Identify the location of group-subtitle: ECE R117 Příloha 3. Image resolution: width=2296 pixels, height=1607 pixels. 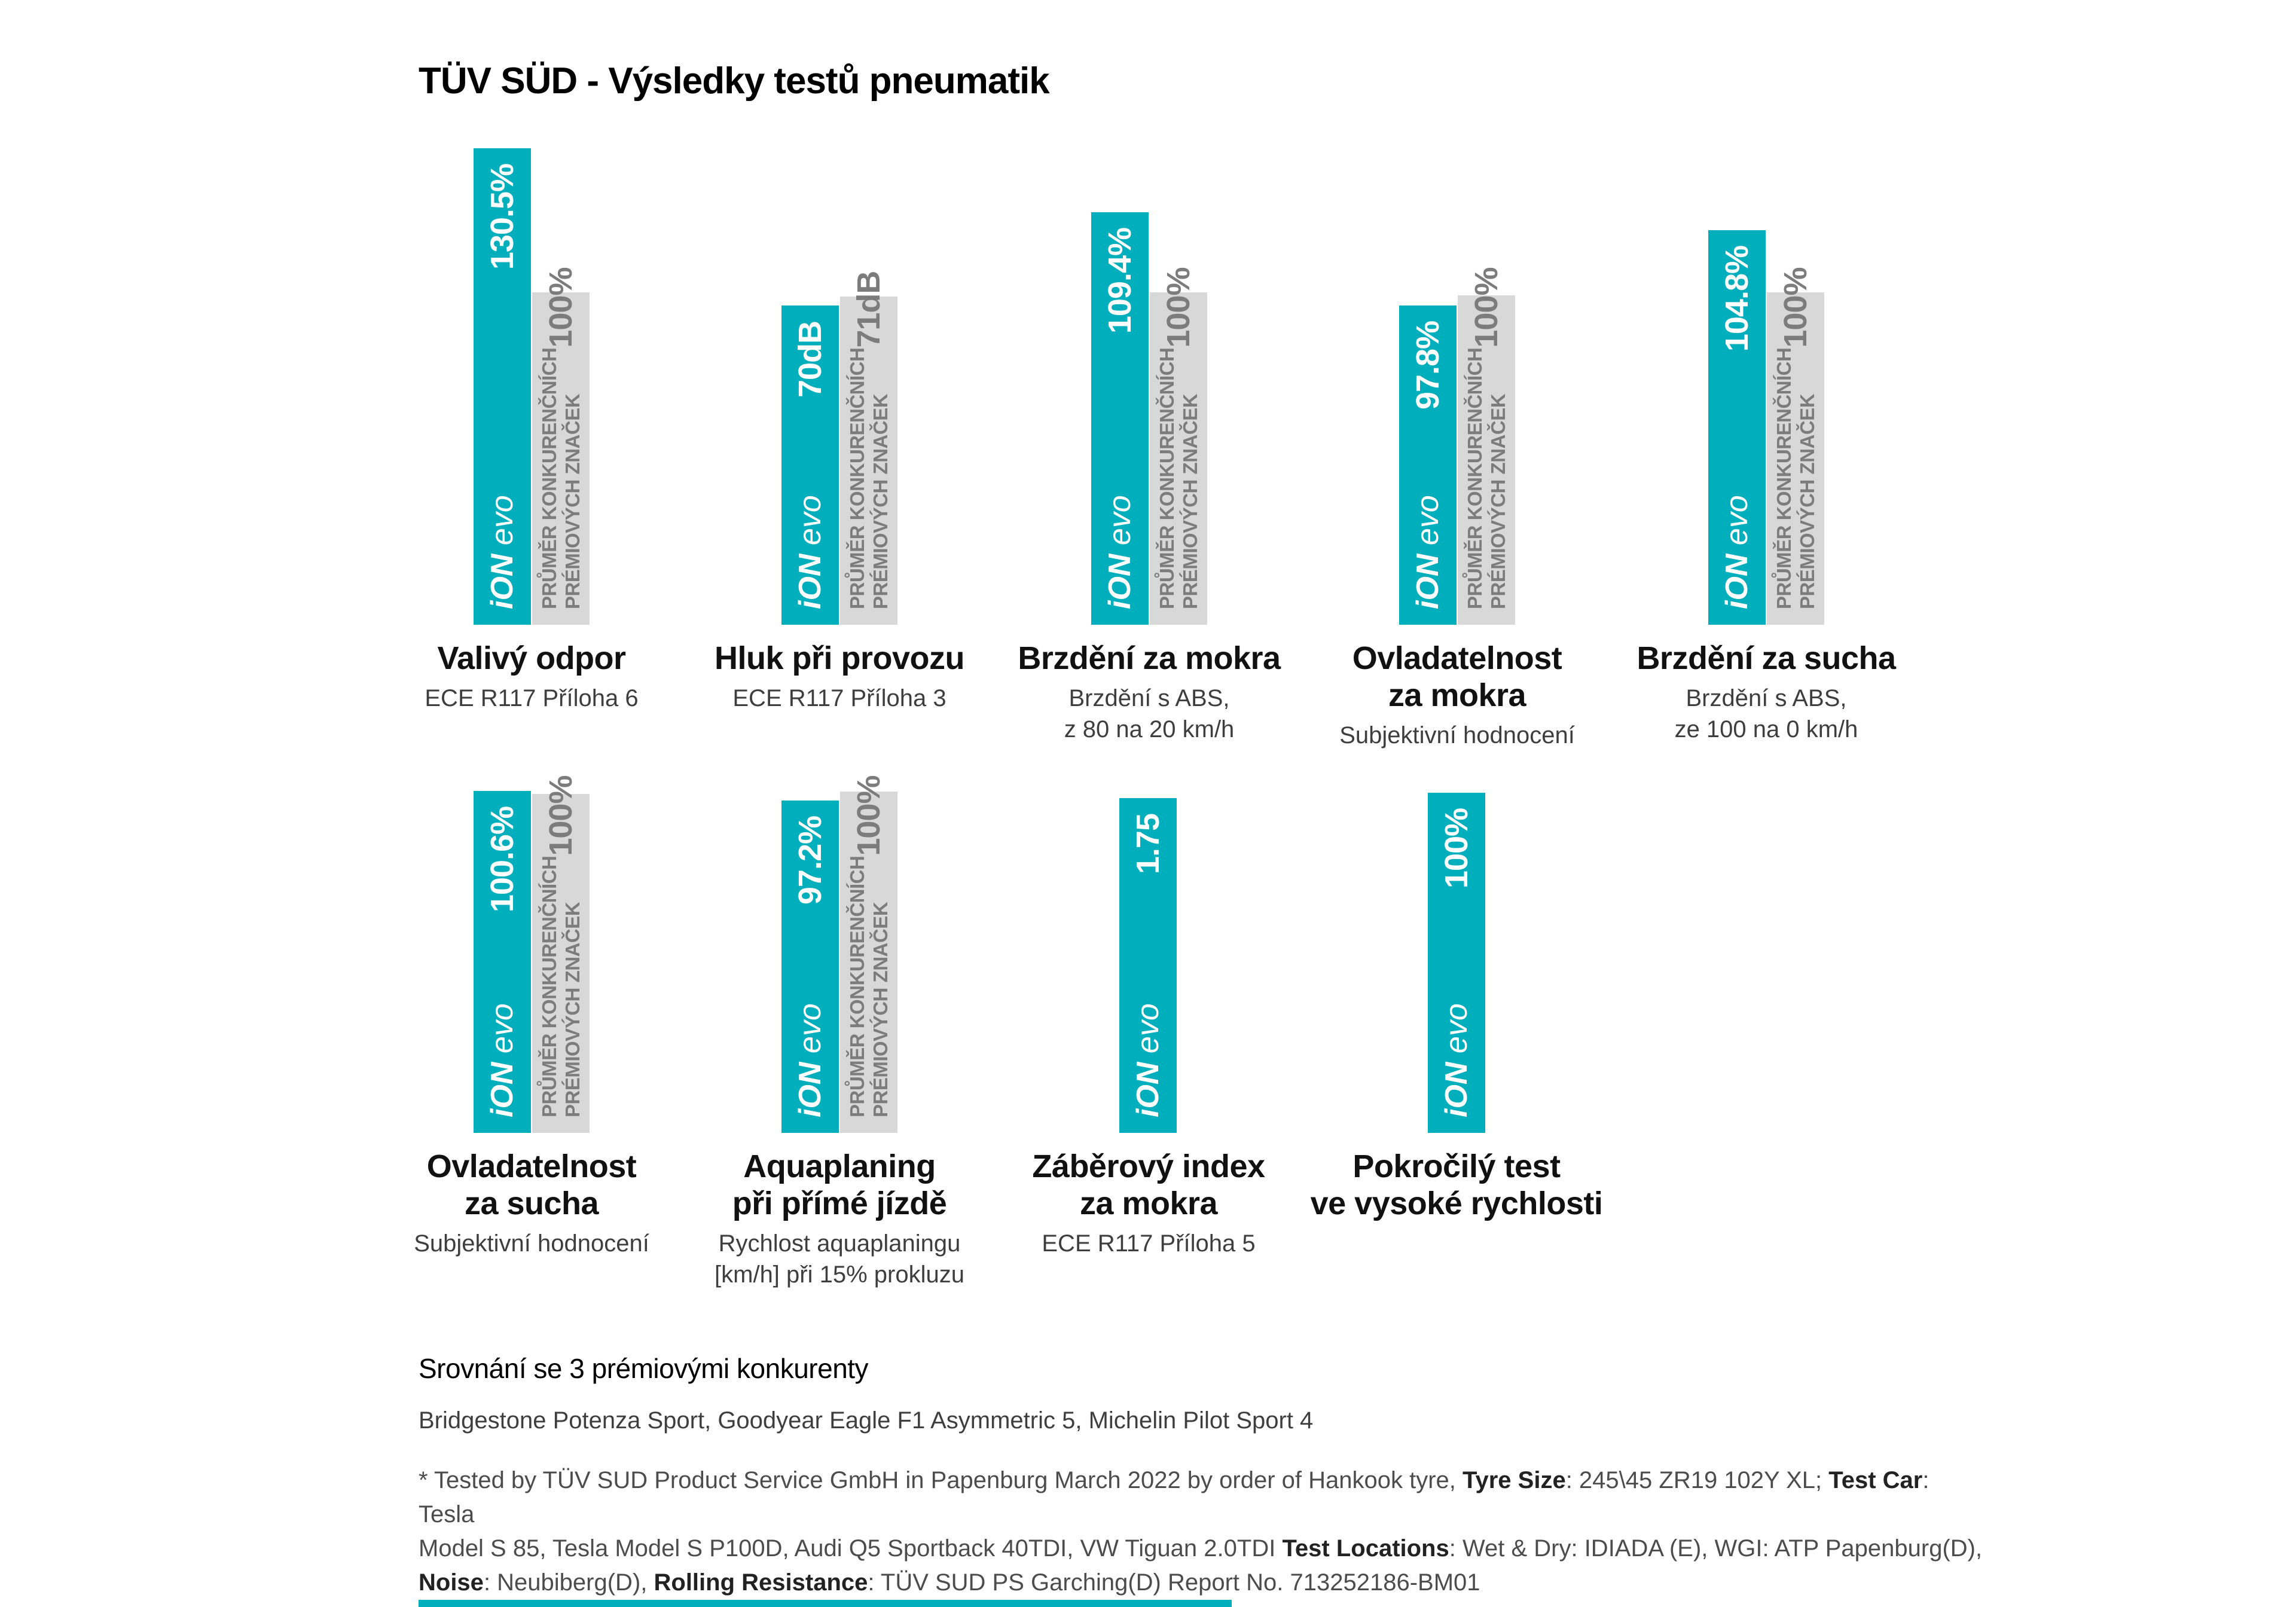
(839, 698).